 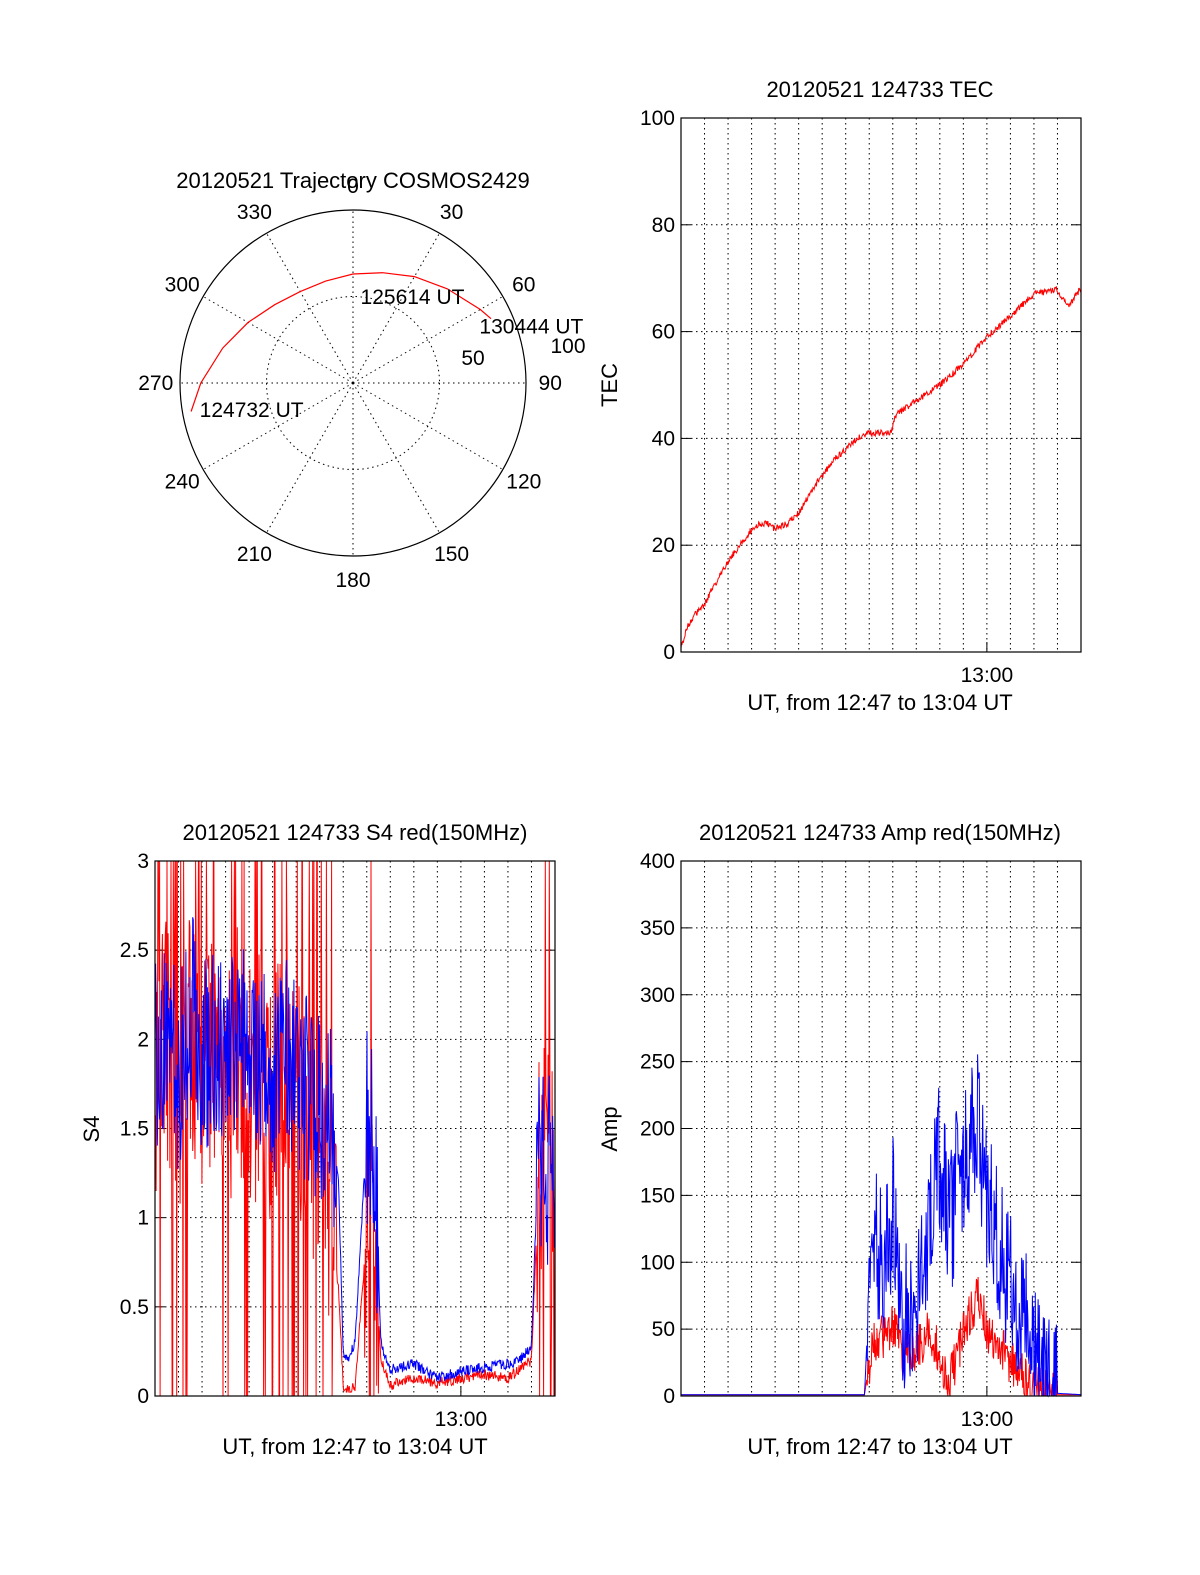 What do you see at coordinates (252, 410) in the screenshot?
I see `trajectory-annotation: 124732 UT` at bounding box center [252, 410].